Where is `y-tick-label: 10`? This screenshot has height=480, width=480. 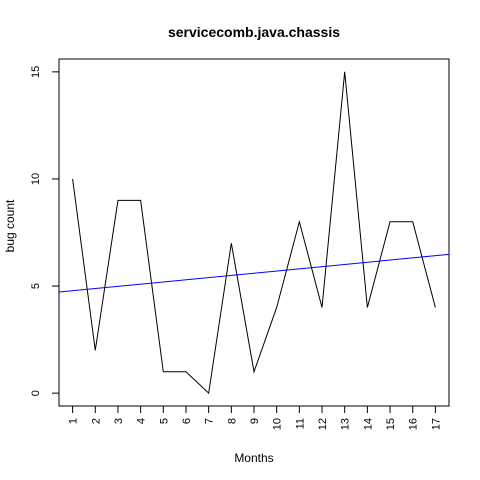
y-tick-label: 10 is located at coordinates (36, 179).